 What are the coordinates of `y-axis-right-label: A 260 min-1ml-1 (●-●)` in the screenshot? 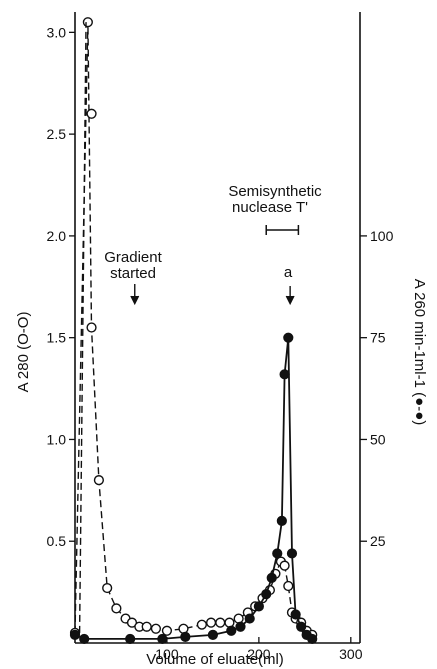 It's located at (419, 352).